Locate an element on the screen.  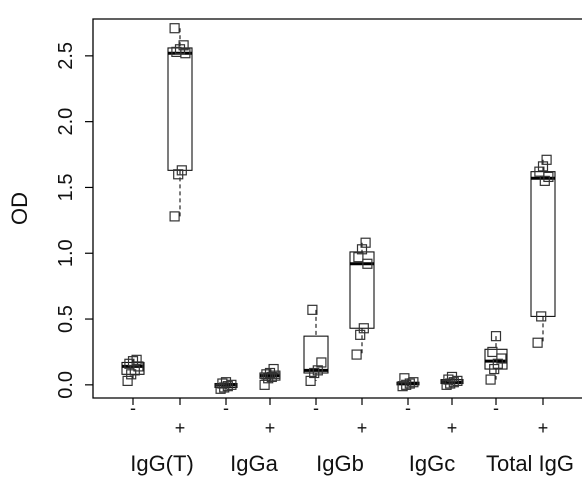
box-igg-t-minus: - is located at coordinates (133, 386).